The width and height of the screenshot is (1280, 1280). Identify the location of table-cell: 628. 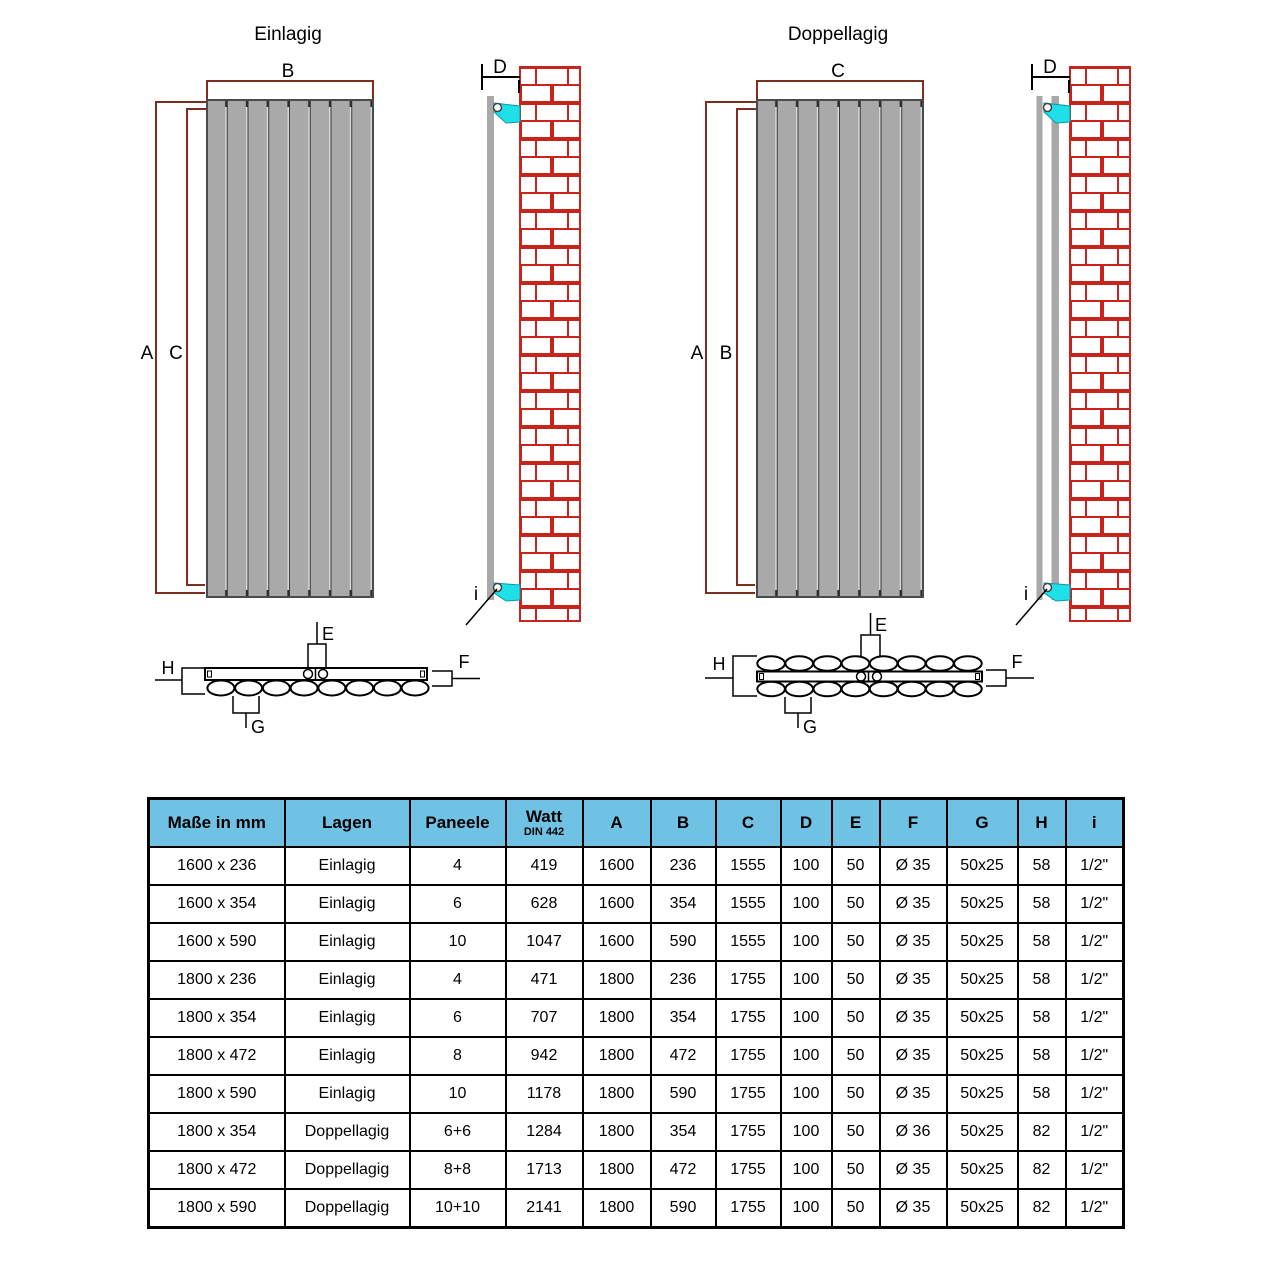
(544, 904).